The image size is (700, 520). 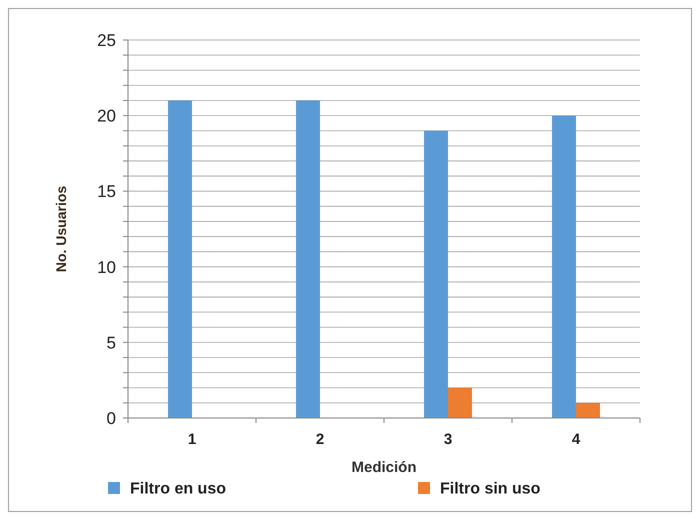 What do you see at coordinates (111, 418) in the screenshot?
I see `y-tick-label: 0` at bounding box center [111, 418].